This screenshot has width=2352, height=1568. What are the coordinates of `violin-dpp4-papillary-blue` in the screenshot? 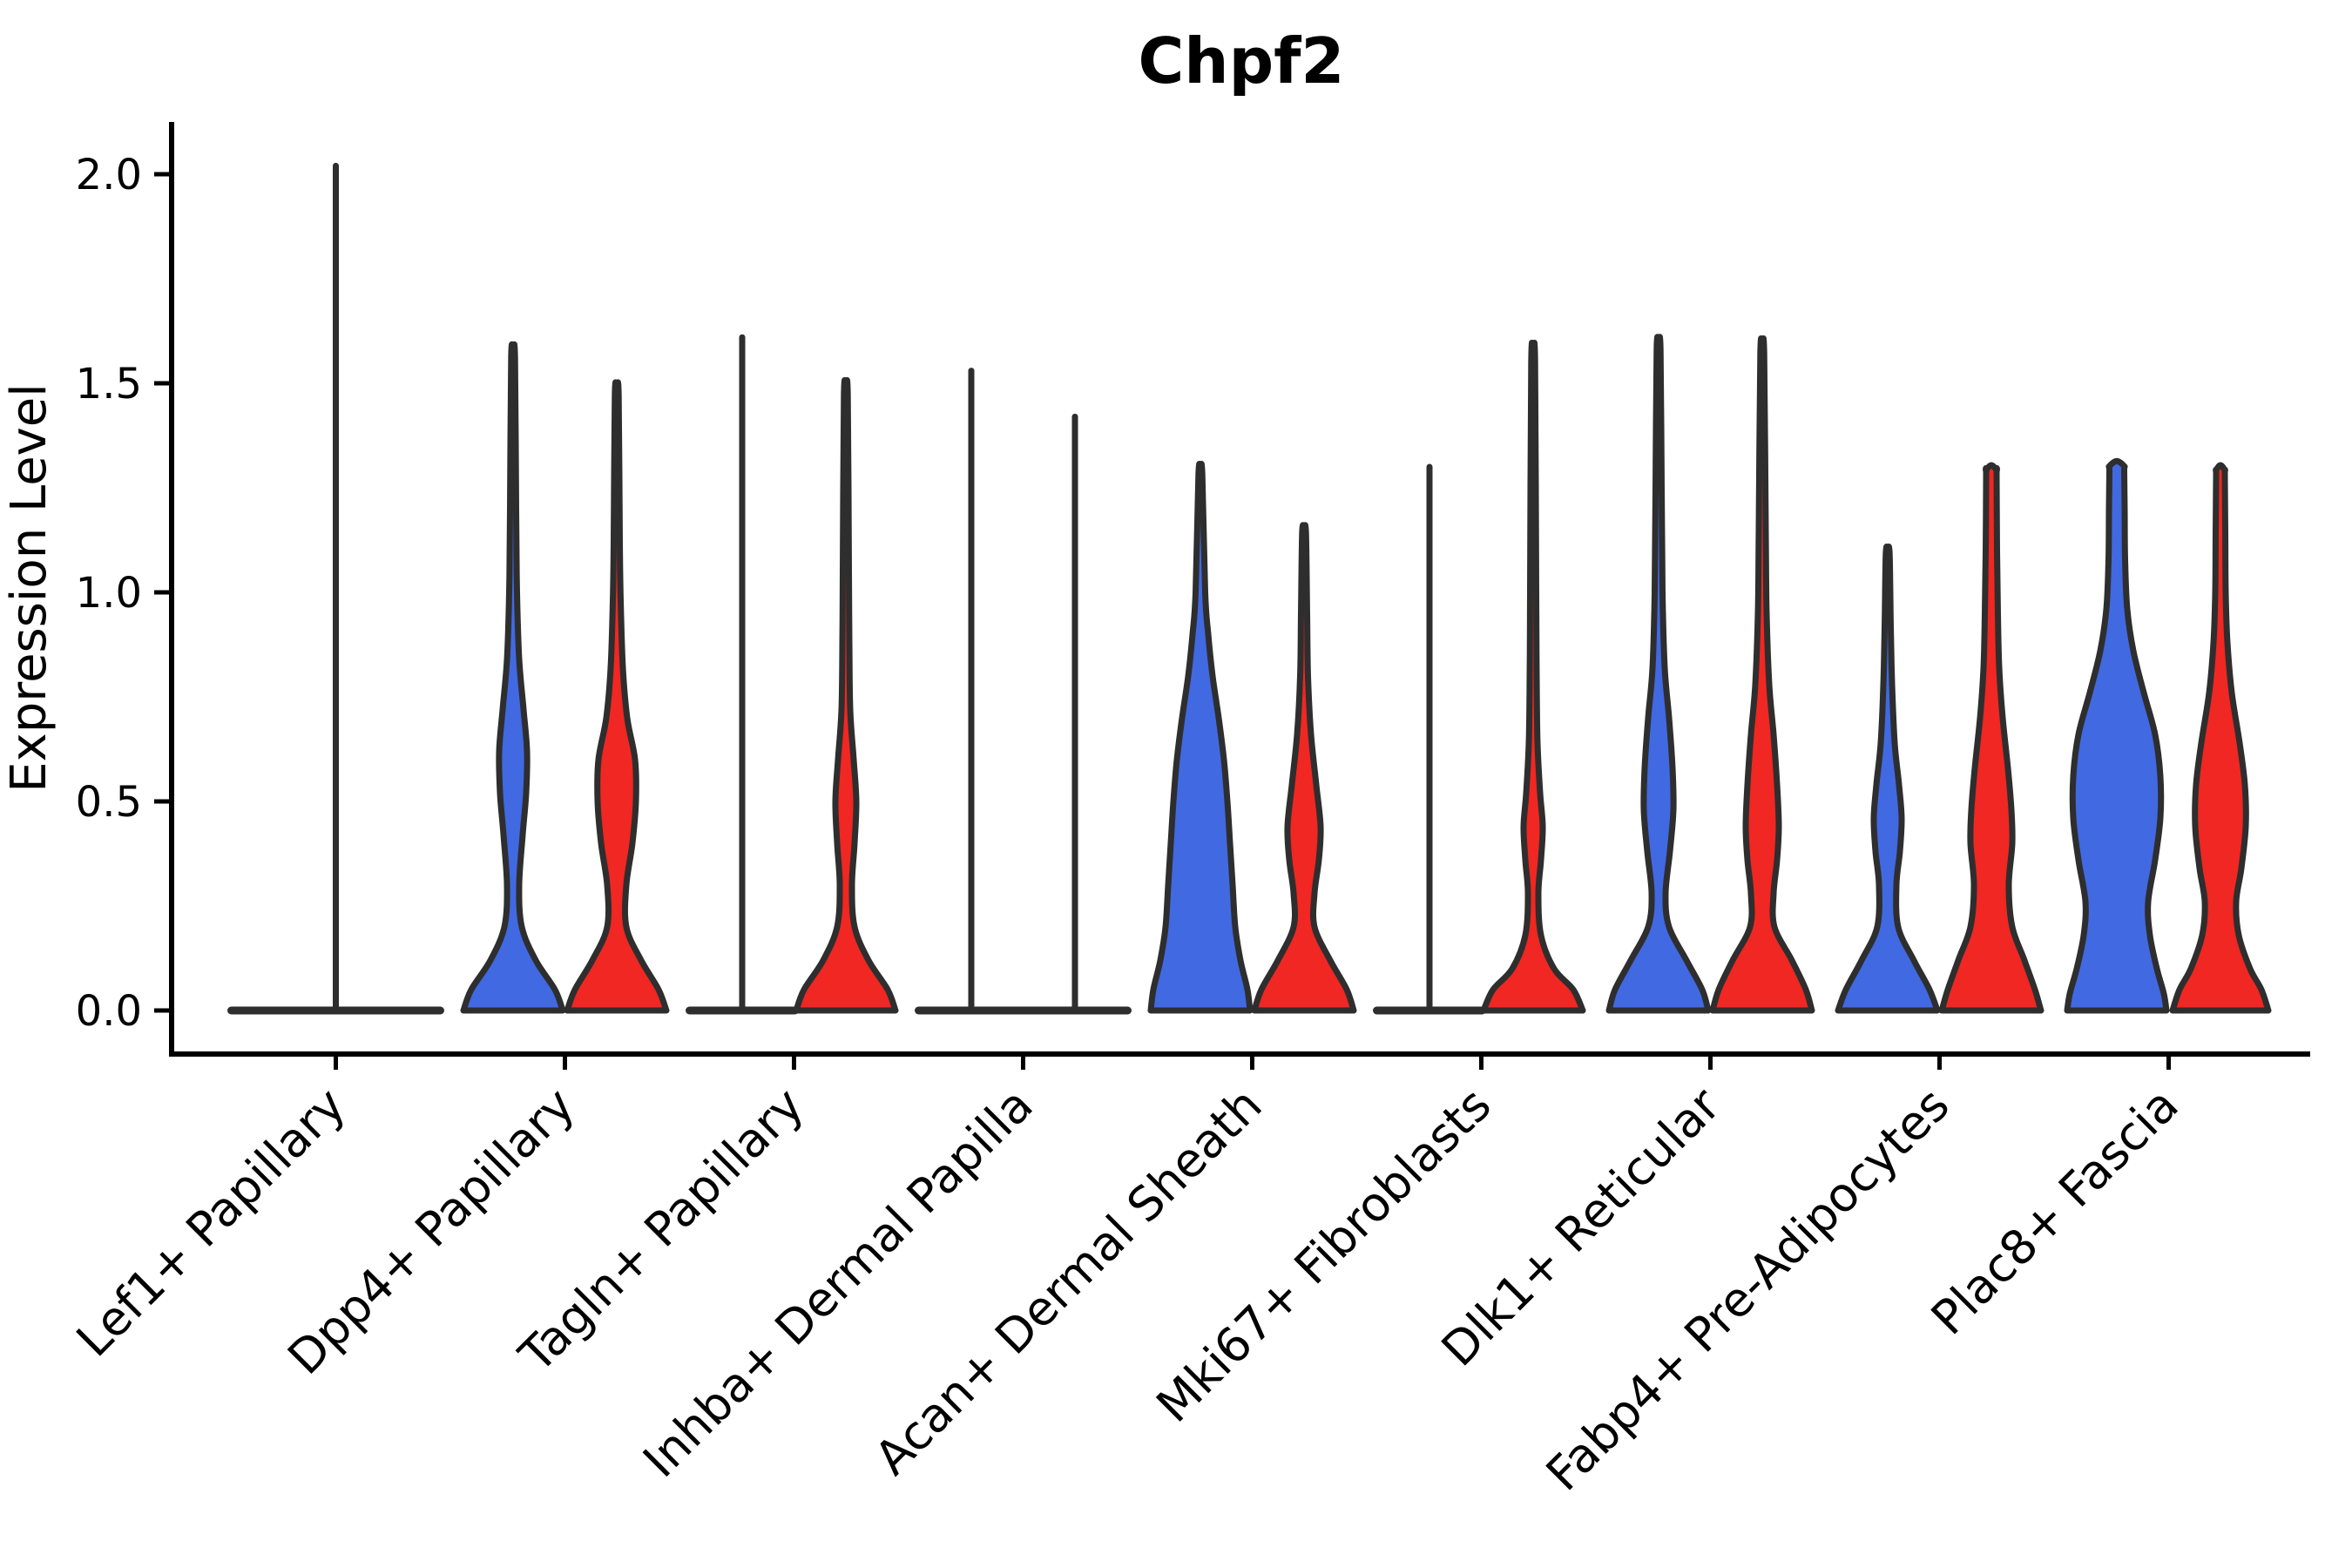 It's located at (513, 677).